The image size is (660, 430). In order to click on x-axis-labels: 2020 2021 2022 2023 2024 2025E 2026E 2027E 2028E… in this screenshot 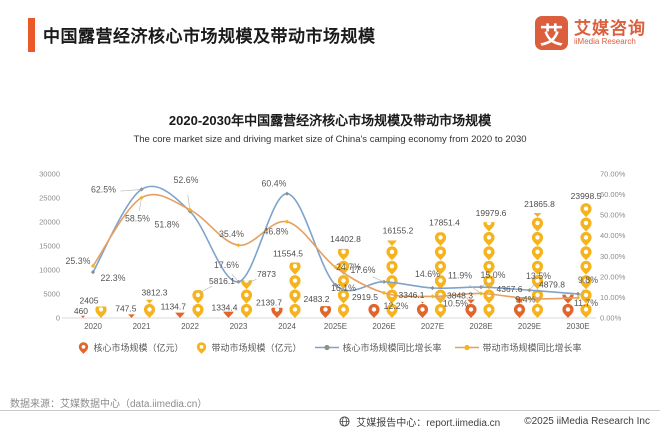, I will do `click(336, 326)`.